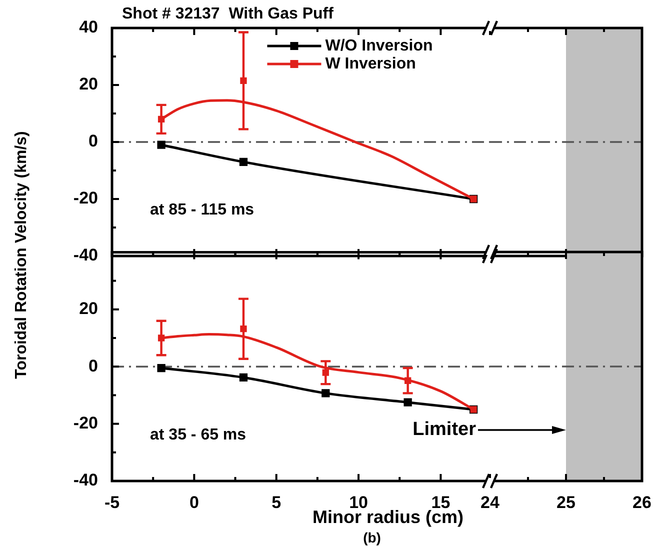 This screenshot has height=546, width=656. I want to click on x-tick-label: -5, so click(112, 502).